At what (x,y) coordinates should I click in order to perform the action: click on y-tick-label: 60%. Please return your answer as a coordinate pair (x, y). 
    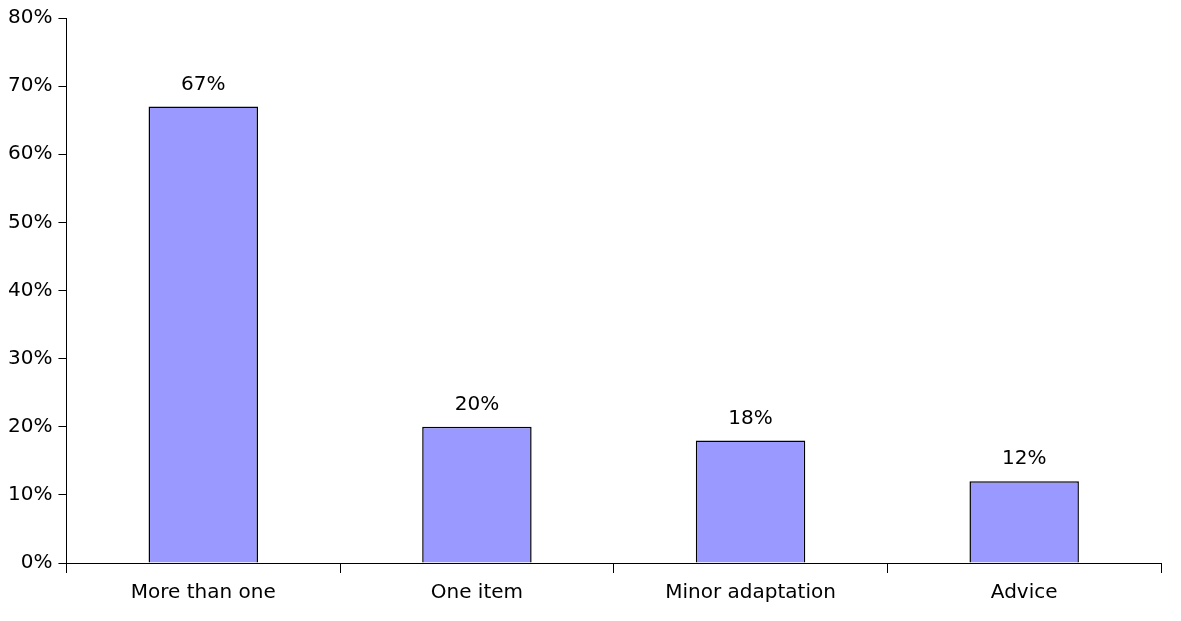
    Looking at the image, I should click on (30, 152).